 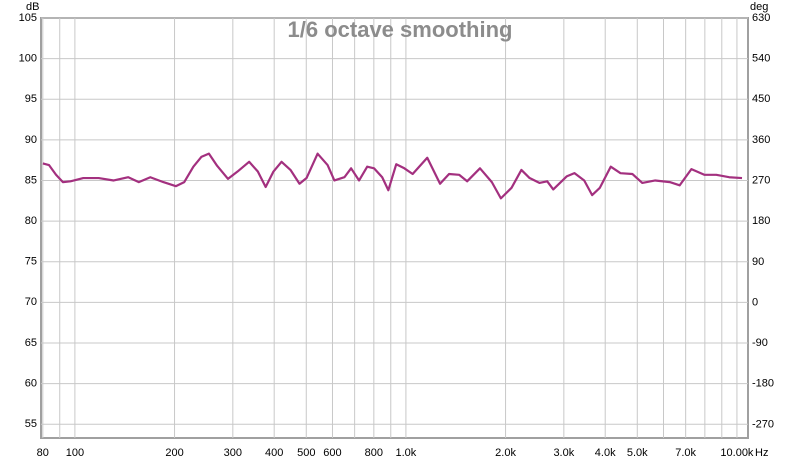 What do you see at coordinates (31, 180) in the screenshot?
I see `y-tick-label: 85` at bounding box center [31, 180].